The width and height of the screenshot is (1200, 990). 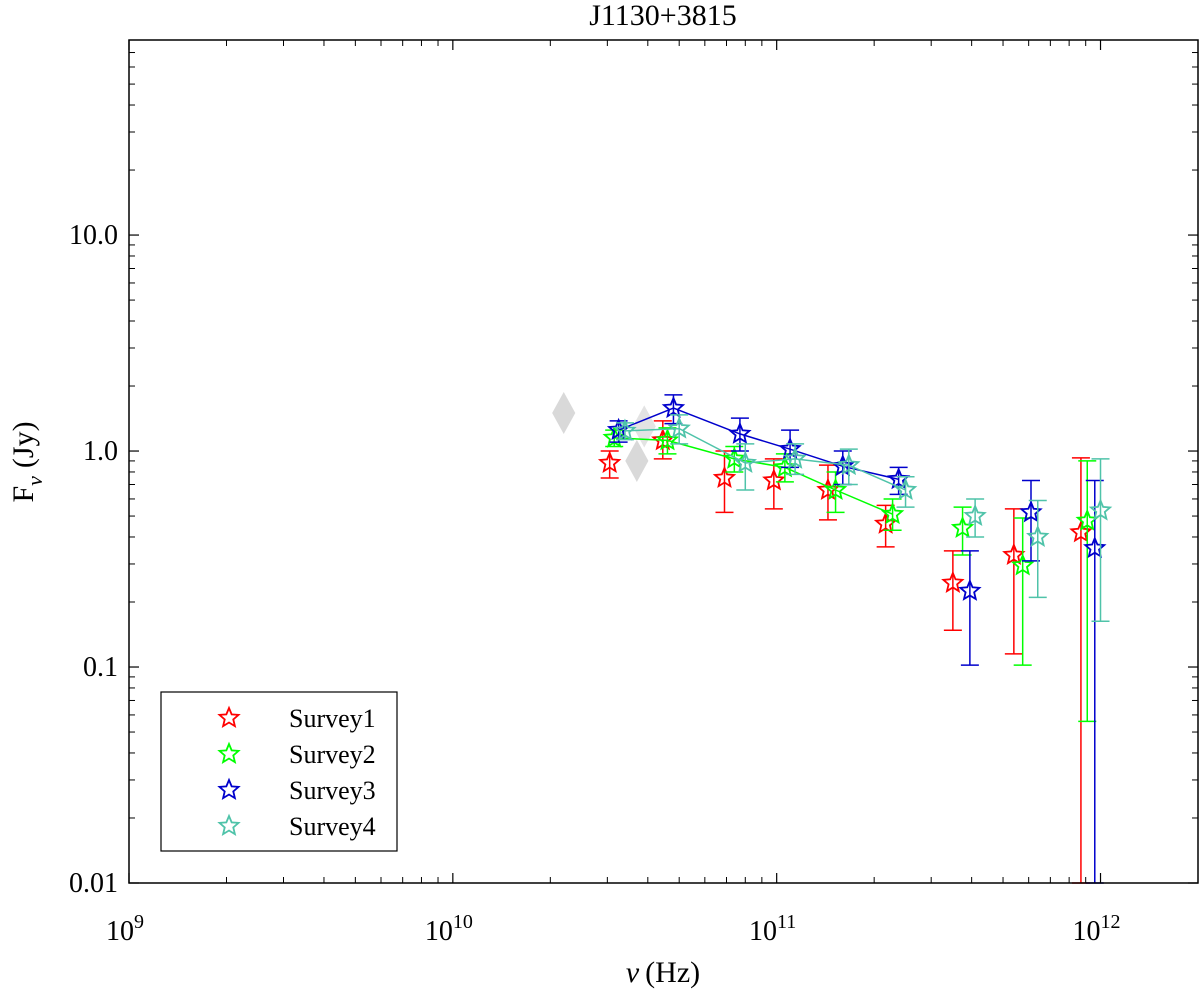 What do you see at coordinates (786, 922) in the screenshot?
I see `x-tick-exponent: 11` at bounding box center [786, 922].